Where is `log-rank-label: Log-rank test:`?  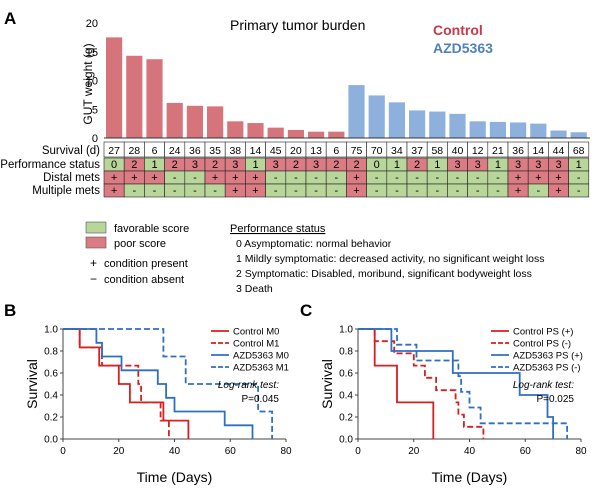
log-rank-label: Log-rank test: is located at coordinates (248, 385).